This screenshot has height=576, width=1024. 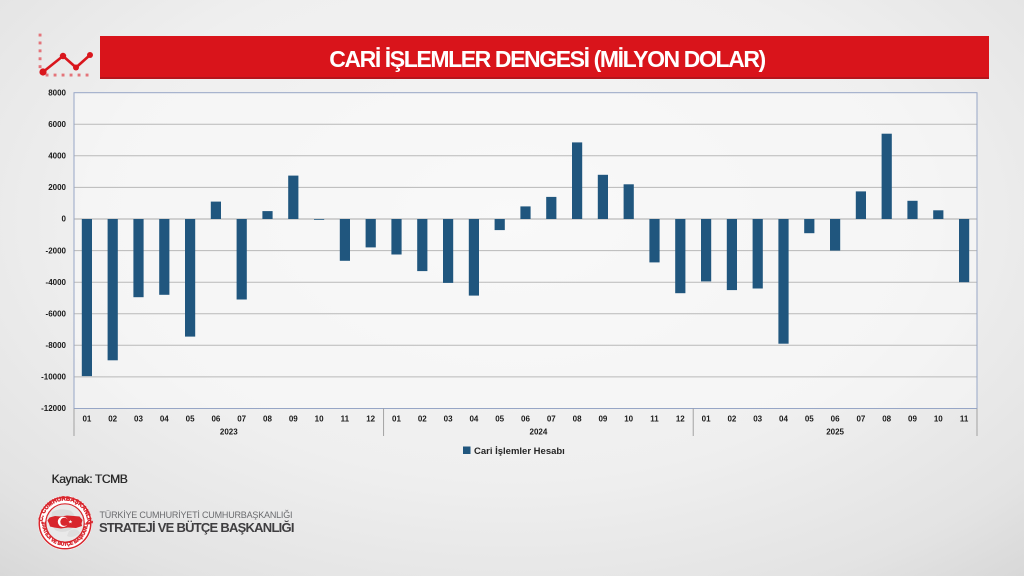 I want to click on svg-text: -2000, so click(x=56, y=250).